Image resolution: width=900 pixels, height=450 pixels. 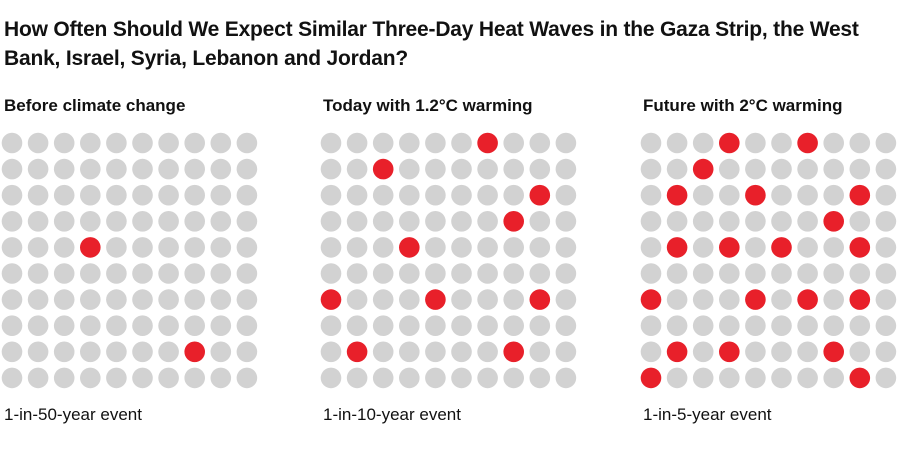 What do you see at coordinates (95, 105) in the screenshot?
I see `panel-title: Before climate change` at bounding box center [95, 105].